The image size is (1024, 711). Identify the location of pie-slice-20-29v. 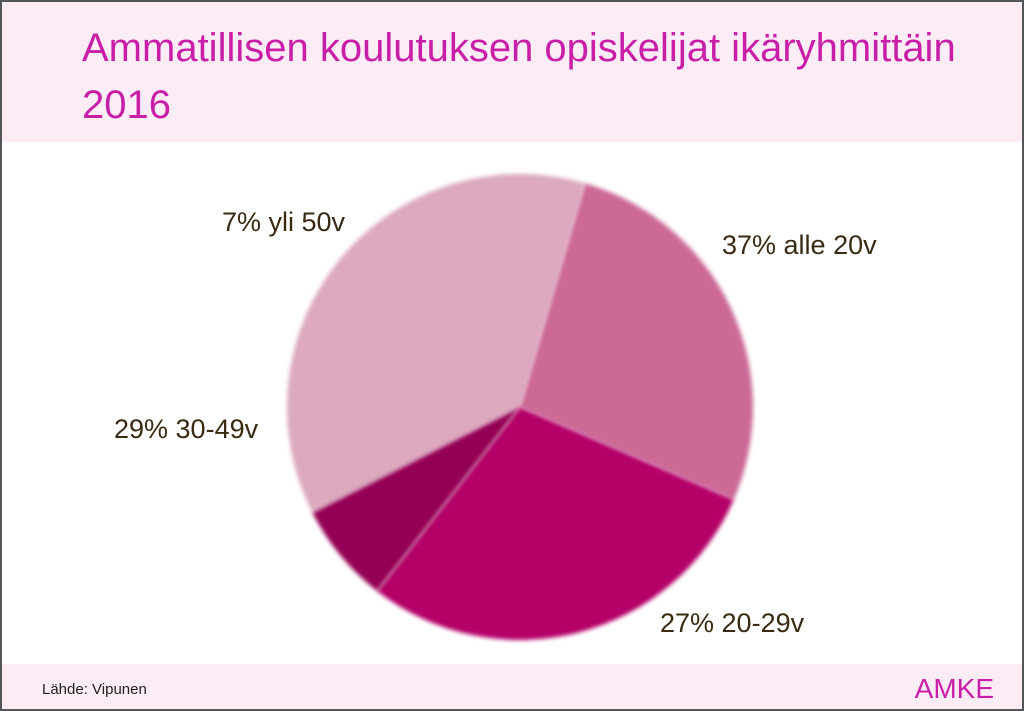
(637, 341).